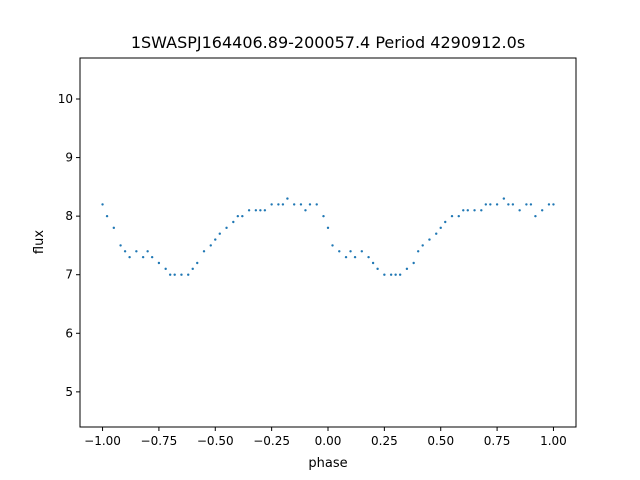  I want to click on x-tick-label: 0.50, so click(440, 441).